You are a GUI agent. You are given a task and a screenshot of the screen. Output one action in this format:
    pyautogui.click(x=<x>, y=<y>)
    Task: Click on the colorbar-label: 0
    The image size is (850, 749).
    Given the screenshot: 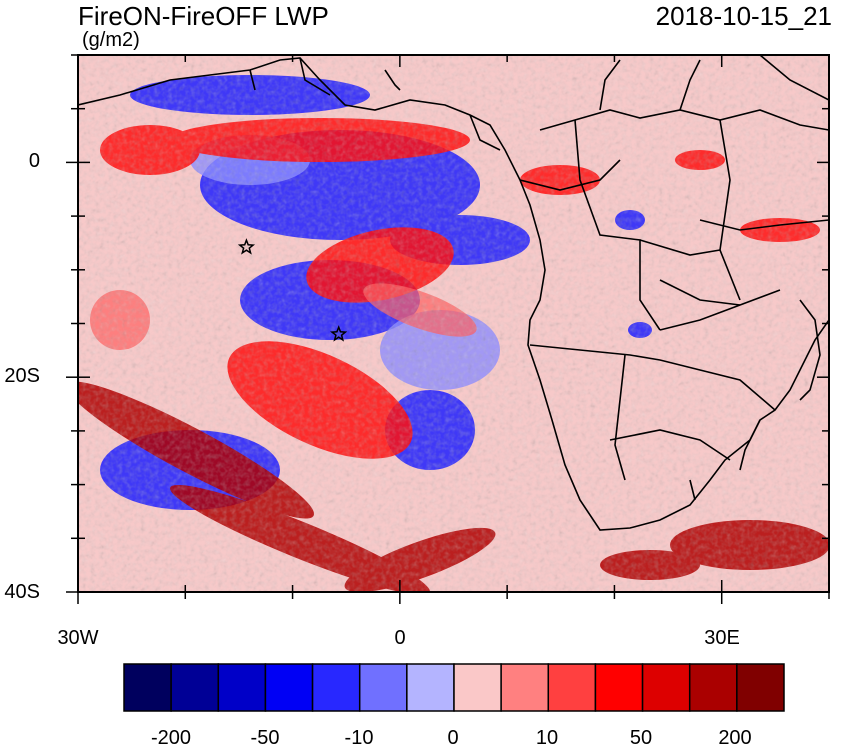 What is the action you would take?
    pyautogui.click(x=453, y=738)
    